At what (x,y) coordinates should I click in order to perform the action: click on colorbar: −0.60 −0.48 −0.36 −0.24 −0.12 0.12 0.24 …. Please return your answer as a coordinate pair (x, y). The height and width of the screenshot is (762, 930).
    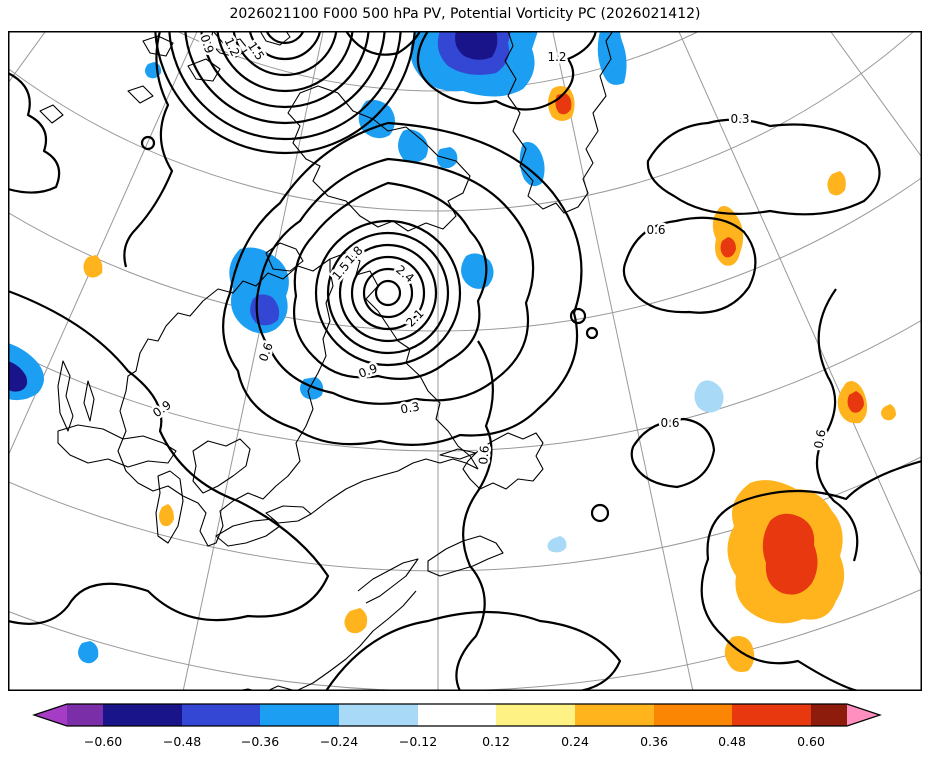
    Looking at the image, I should click on (457, 726).